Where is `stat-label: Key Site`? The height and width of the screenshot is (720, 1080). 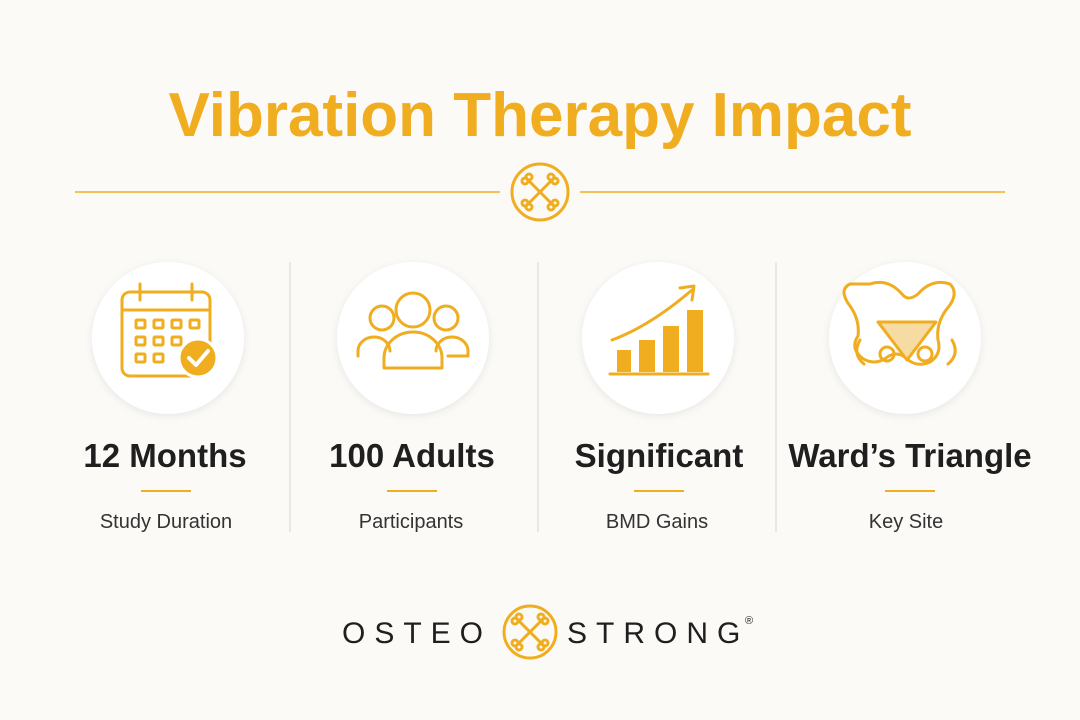
stat-label: Key Site is located at coordinates (906, 522).